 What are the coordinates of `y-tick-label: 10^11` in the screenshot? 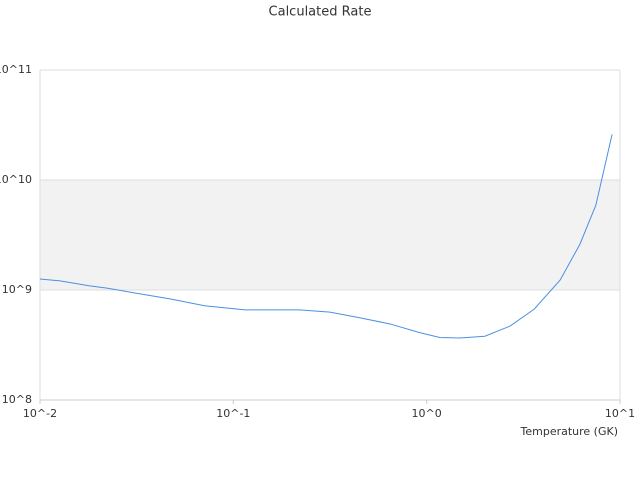 It's located at (16, 69).